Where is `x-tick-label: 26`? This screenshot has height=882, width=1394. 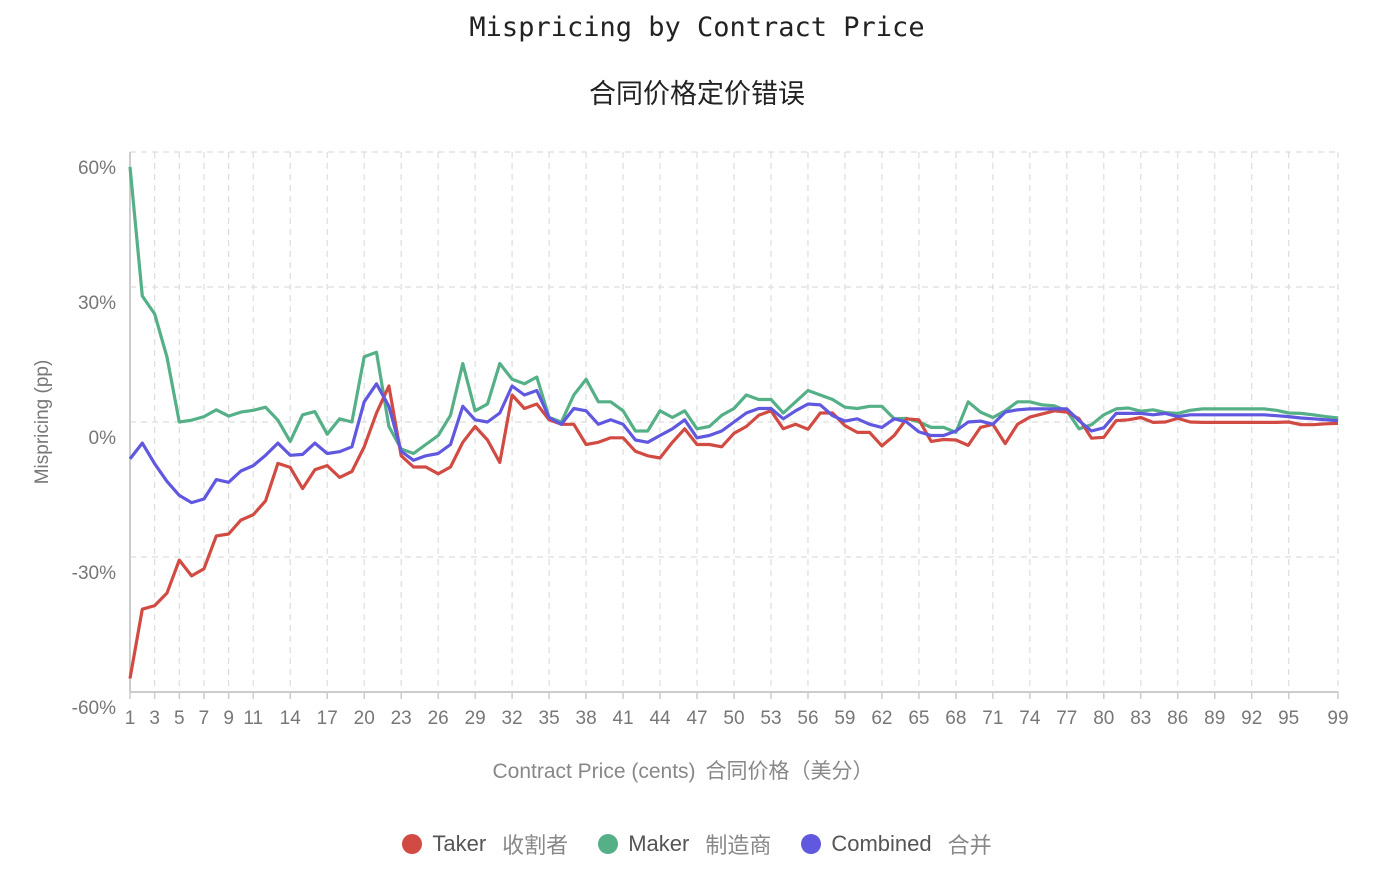
x-tick-label: 26 is located at coordinates (438, 718).